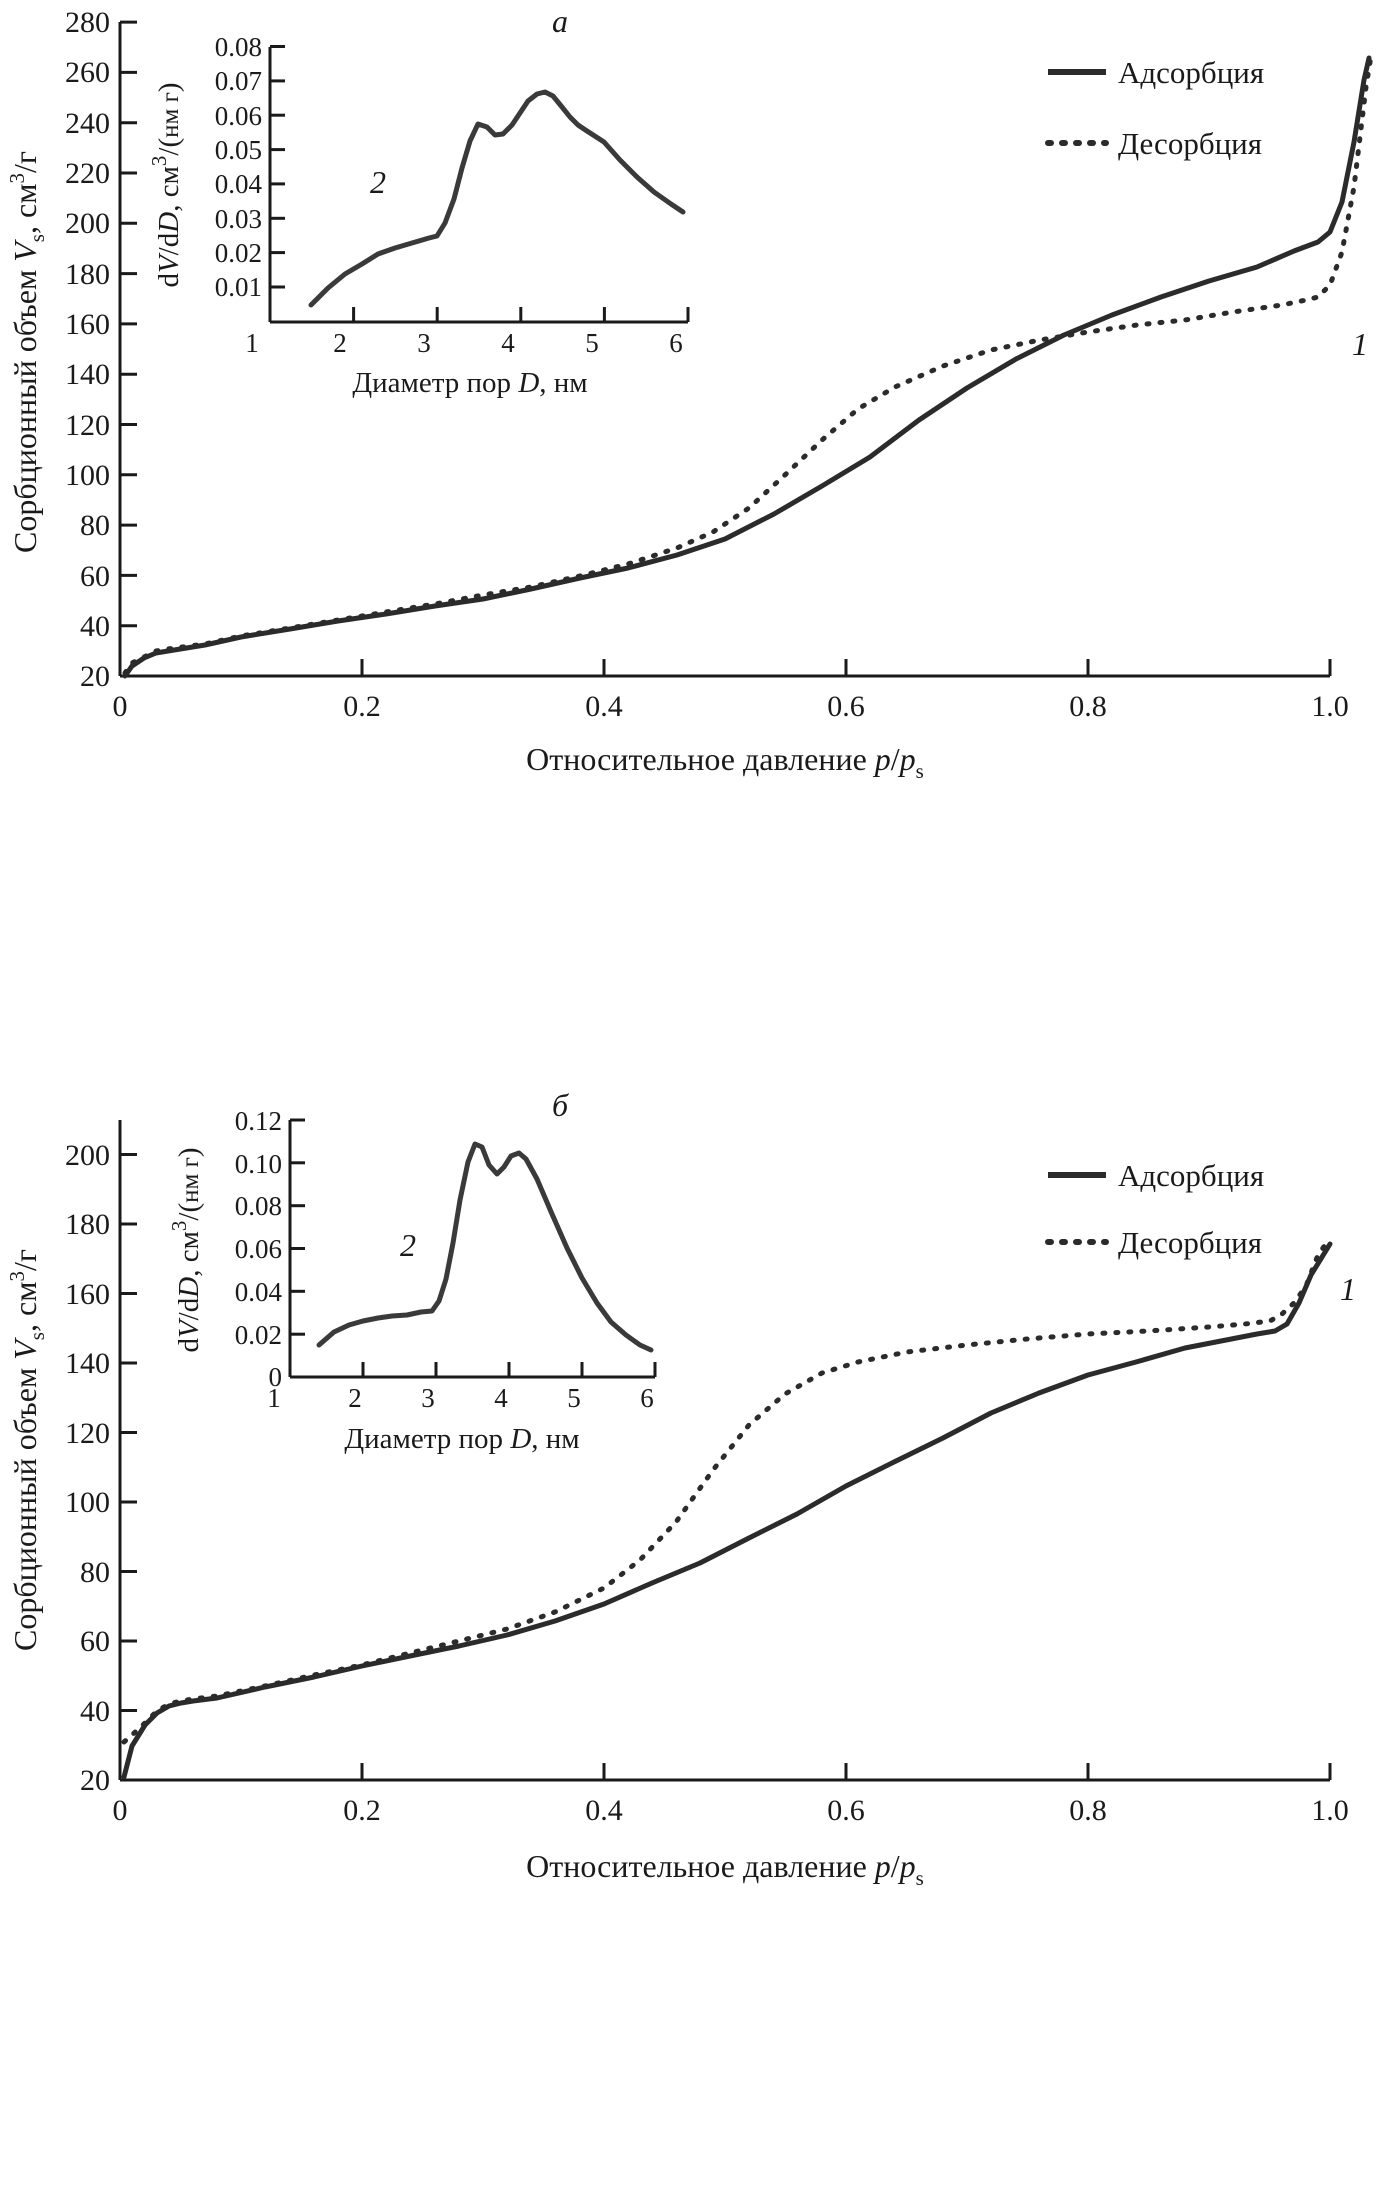 The width and height of the screenshot is (1386, 2195). What do you see at coordinates (238, 81) in the screenshot?
I see `inset-y-tick-label: 0.07` at bounding box center [238, 81].